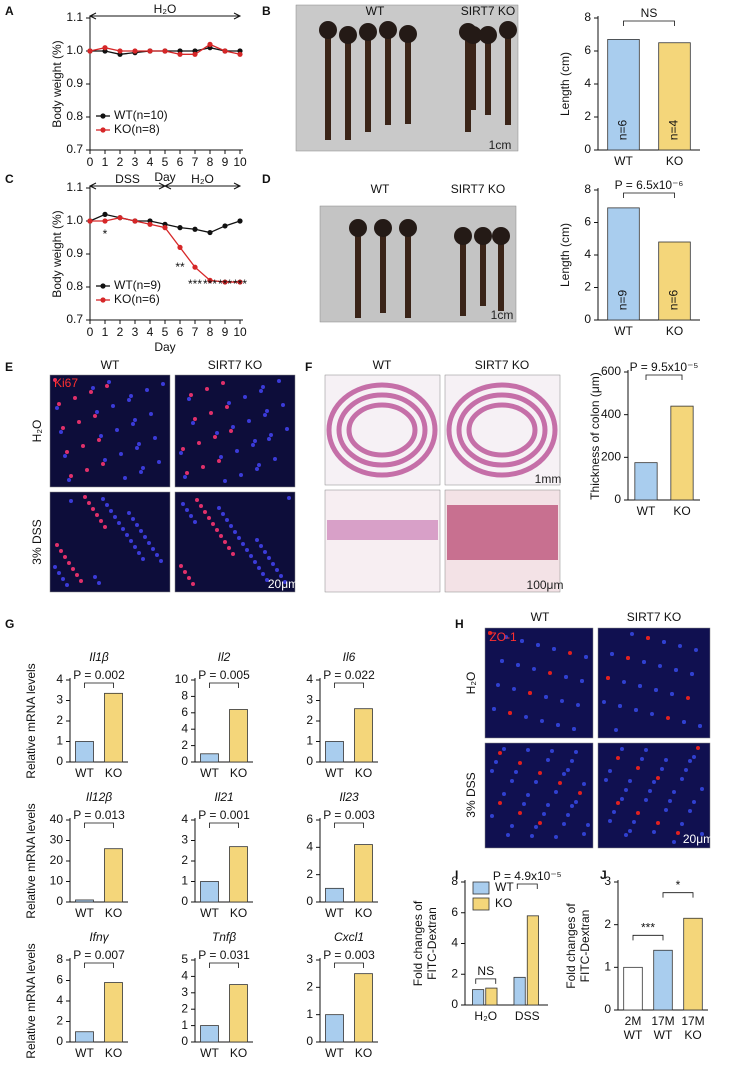 The height and width of the screenshot is (1067, 750). I want to click on annotation: P = 0.007, so click(99, 955).